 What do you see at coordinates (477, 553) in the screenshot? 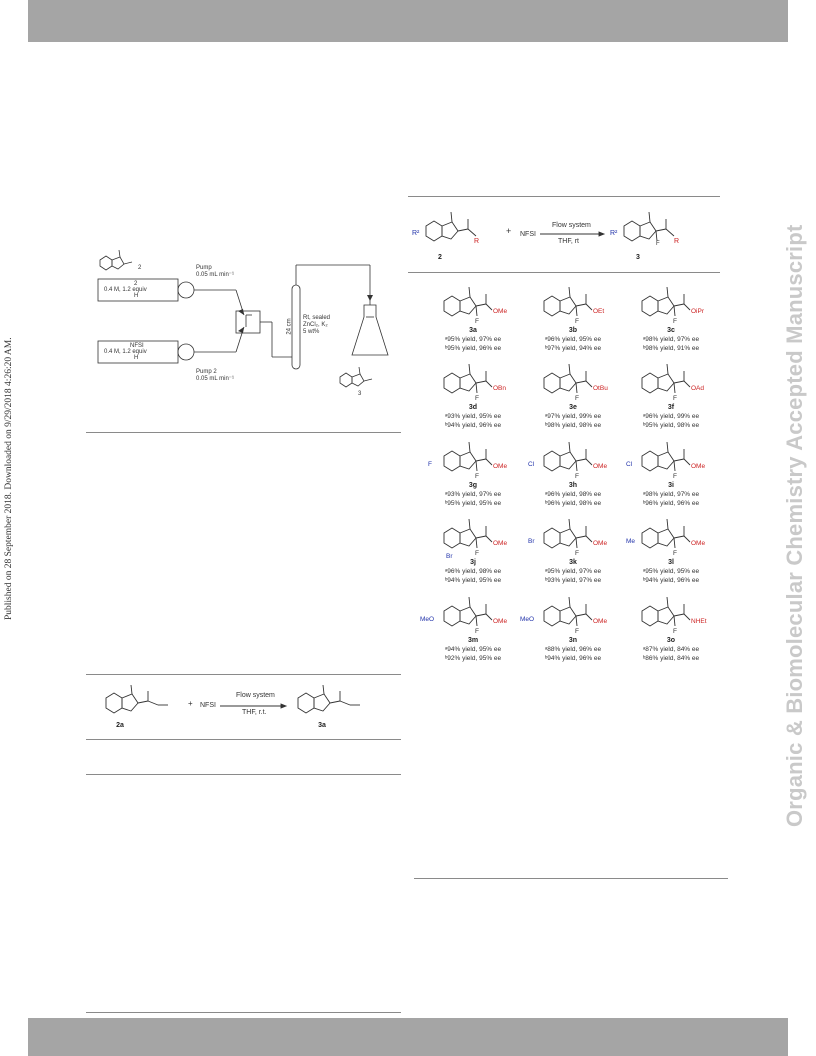
I see `fluorine-label-3j: F` at bounding box center [477, 553].